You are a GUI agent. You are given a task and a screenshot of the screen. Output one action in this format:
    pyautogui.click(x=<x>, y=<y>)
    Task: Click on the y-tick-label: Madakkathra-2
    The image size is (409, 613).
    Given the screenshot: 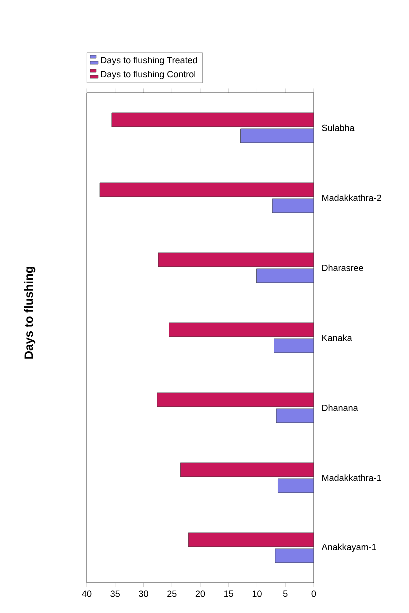 What is the action you would take?
    pyautogui.click(x=352, y=198)
    